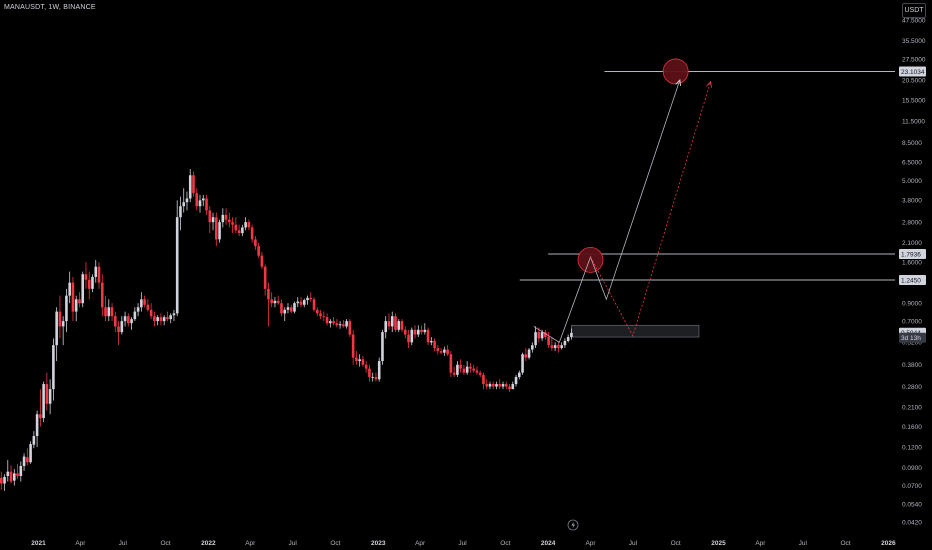 The width and height of the screenshot is (932, 550). I want to click on arrowhead-icon, so click(709, 84).